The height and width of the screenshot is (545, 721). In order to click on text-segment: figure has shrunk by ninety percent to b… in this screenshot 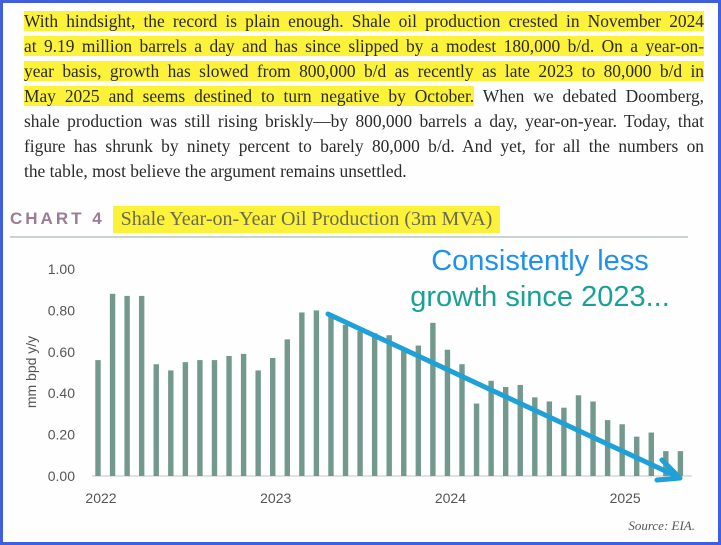, I will do `click(364, 146)`.